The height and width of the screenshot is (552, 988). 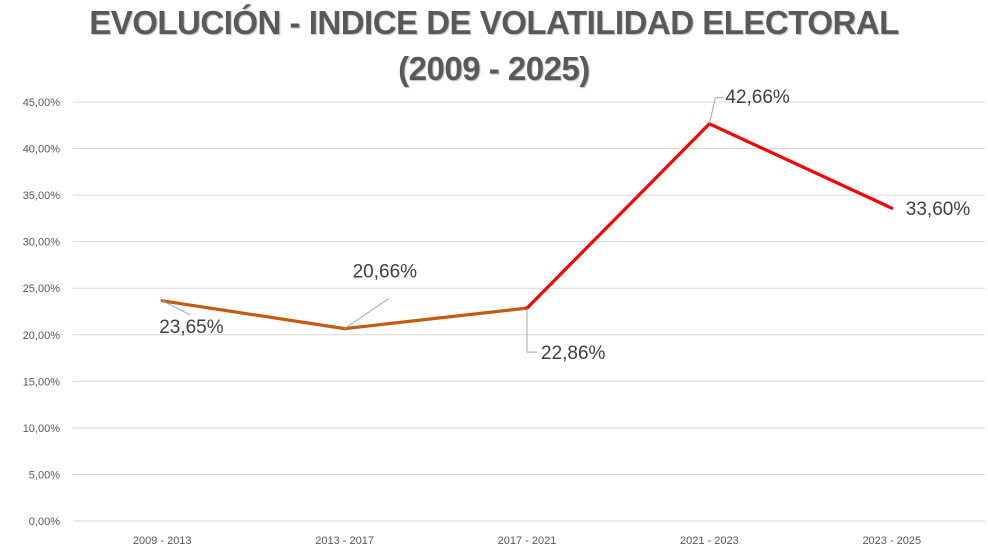 What do you see at coordinates (42, 103) in the screenshot?
I see `y-tick-label: 45,00%` at bounding box center [42, 103].